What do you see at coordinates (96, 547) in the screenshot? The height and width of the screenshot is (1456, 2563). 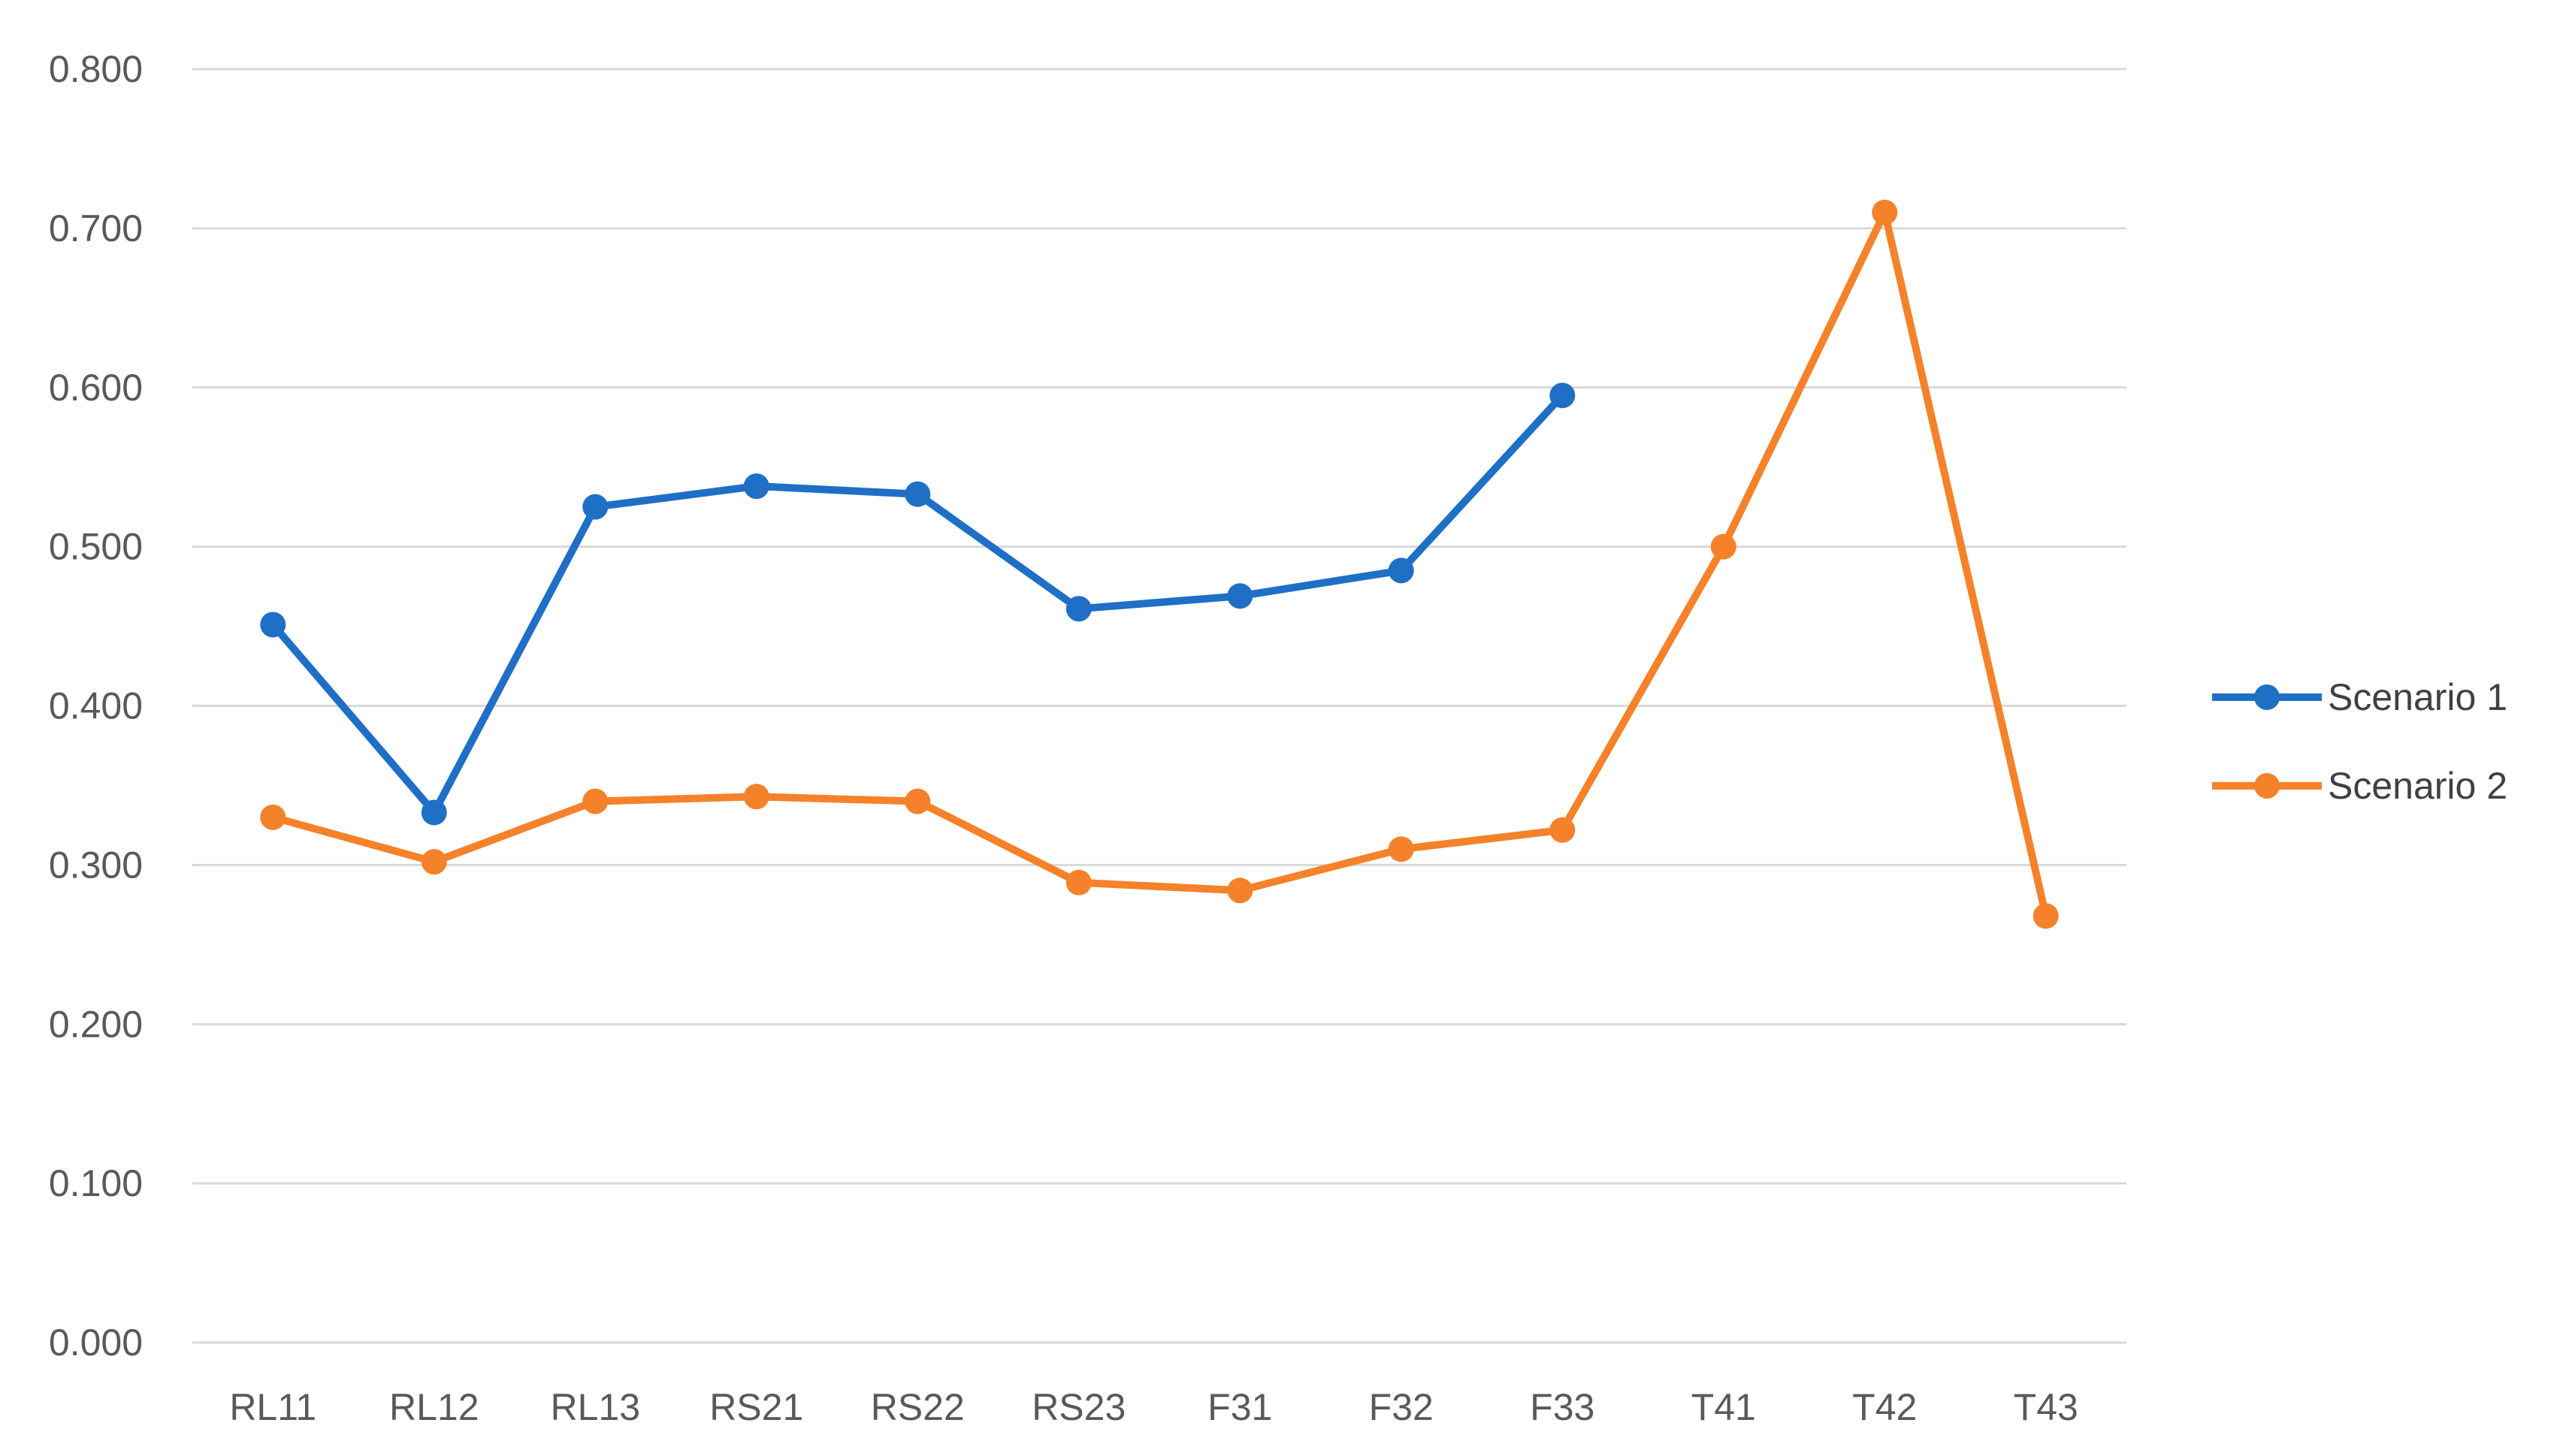 I see `y-tick-label: 0.500` at bounding box center [96, 547].